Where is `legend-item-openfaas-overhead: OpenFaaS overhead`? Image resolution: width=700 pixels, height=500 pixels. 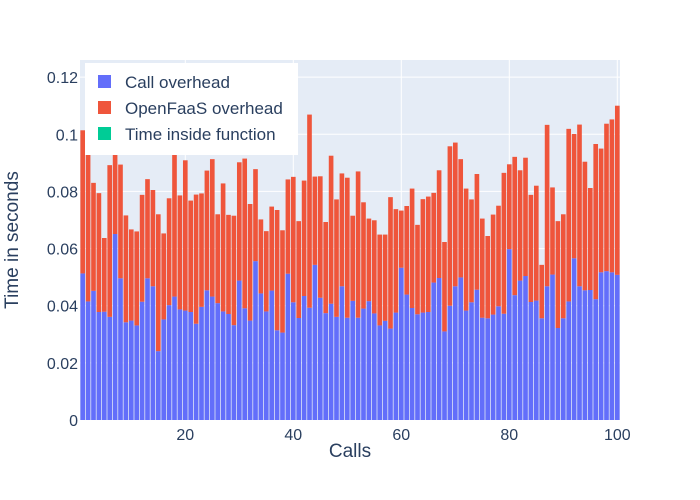
legend-item-openfaas-overhead: OpenFaaS overhead is located at coordinates (190, 108).